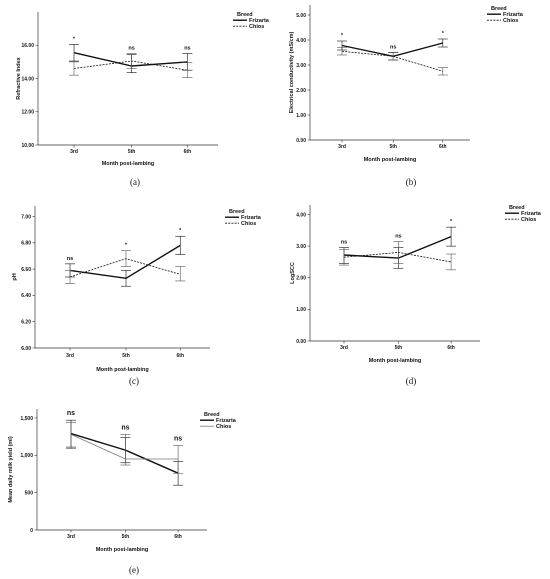 The image size is (550, 579). What do you see at coordinates (31, 531) in the screenshot?
I see `y-tick-label: 0` at bounding box center [31, 531].